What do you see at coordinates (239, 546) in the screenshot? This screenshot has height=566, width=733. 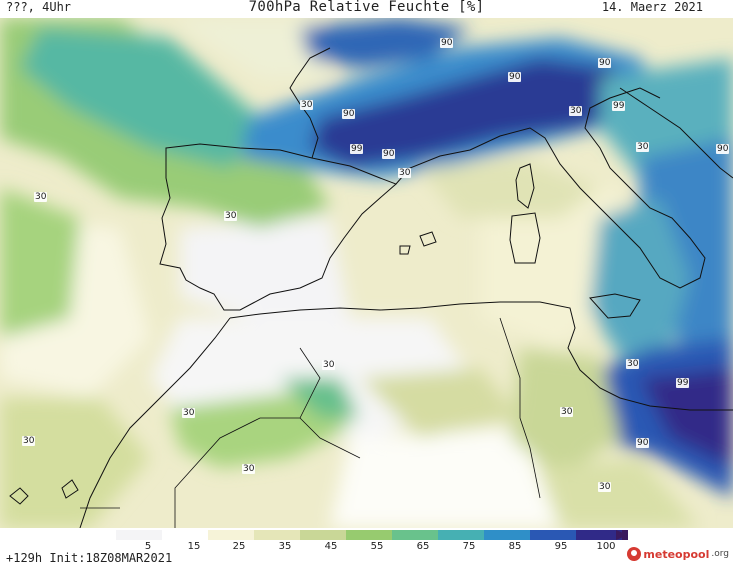 I see `legend-tick: 25` at bounding box center [239, 546].